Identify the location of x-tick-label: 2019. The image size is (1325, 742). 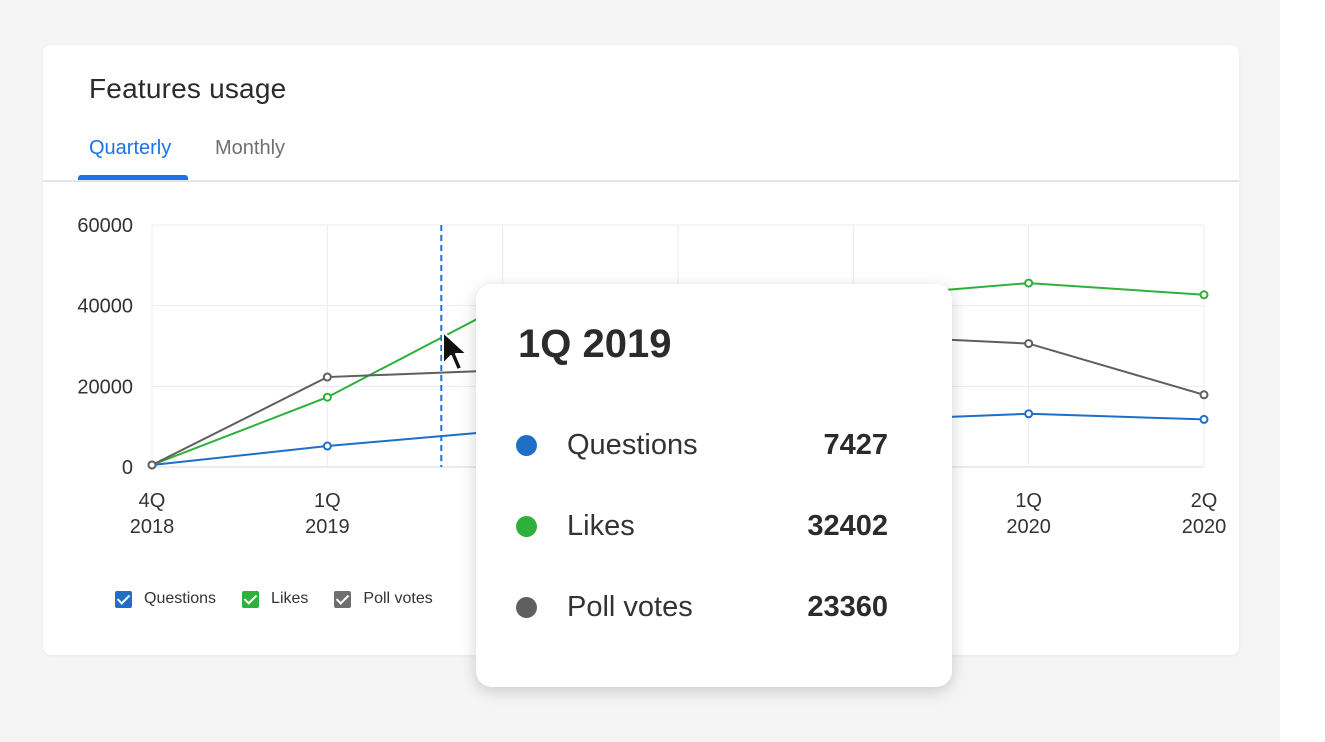
(327, 527).